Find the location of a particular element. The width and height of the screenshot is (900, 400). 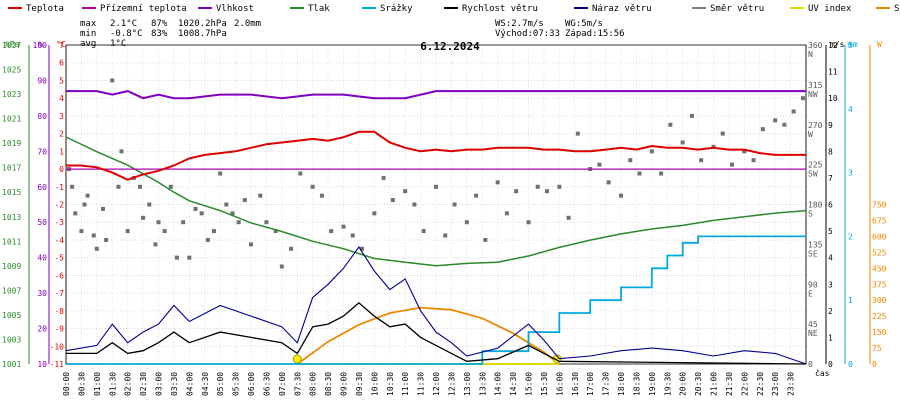

tick-temp-7: -4 is located at coordinates (59, 240).